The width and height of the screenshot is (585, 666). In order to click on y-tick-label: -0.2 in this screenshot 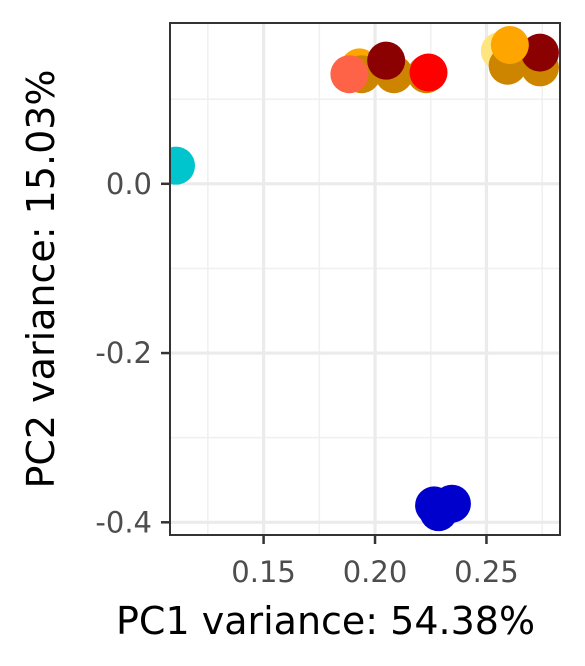, I will do `click(123, 353)`.